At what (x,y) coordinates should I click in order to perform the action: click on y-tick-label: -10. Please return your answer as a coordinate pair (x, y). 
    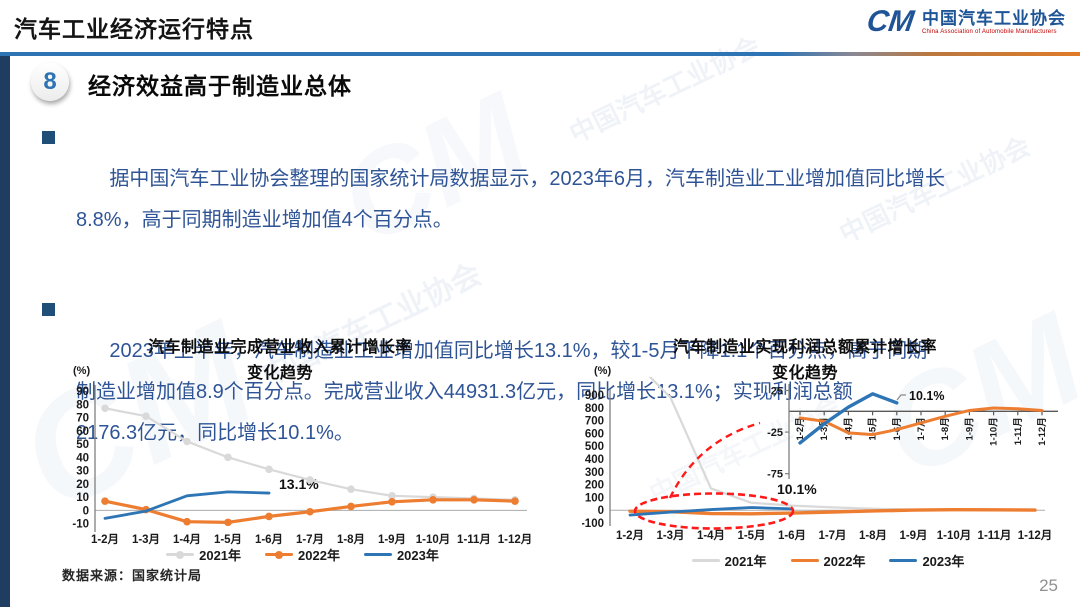
    Looking at the image, I should click on (80, 525).